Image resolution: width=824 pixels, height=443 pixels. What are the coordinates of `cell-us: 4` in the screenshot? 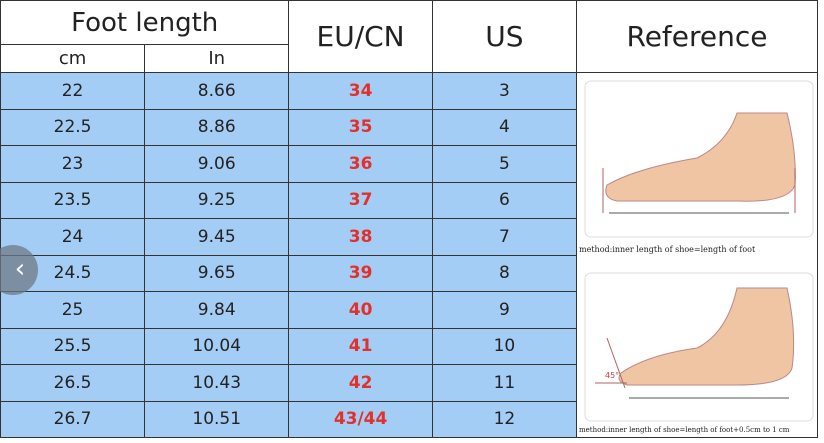 It's located at (504, 127).